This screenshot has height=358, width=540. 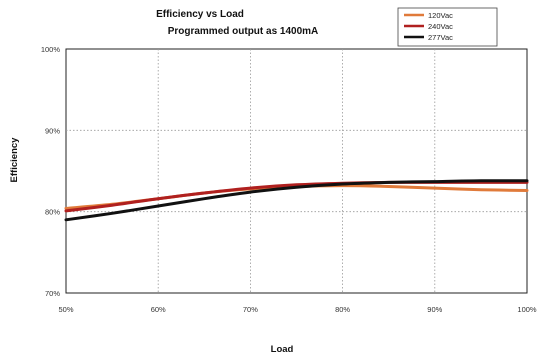 I want to click on chart-title: Efficiency vs Load, so click(x=200, y=14).